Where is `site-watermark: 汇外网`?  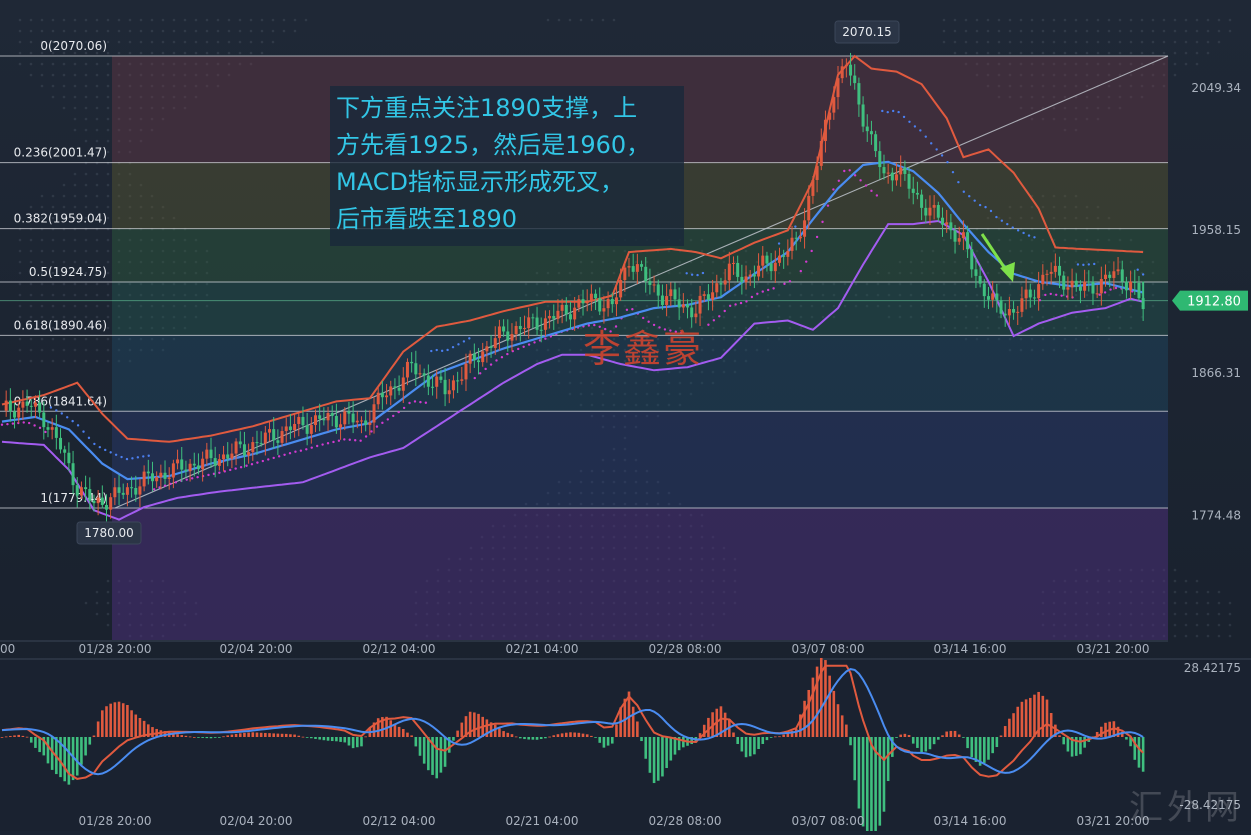 site-watermark: 汇外网 is located at coordinates (1186, 808).